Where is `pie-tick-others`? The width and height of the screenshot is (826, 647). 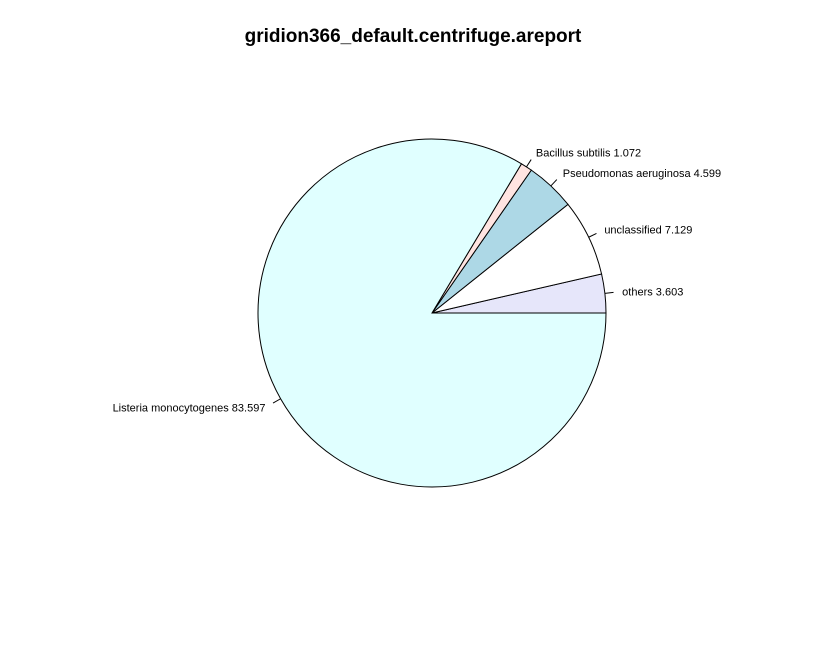
pie-tick-others is located at coordinates (609, 292).